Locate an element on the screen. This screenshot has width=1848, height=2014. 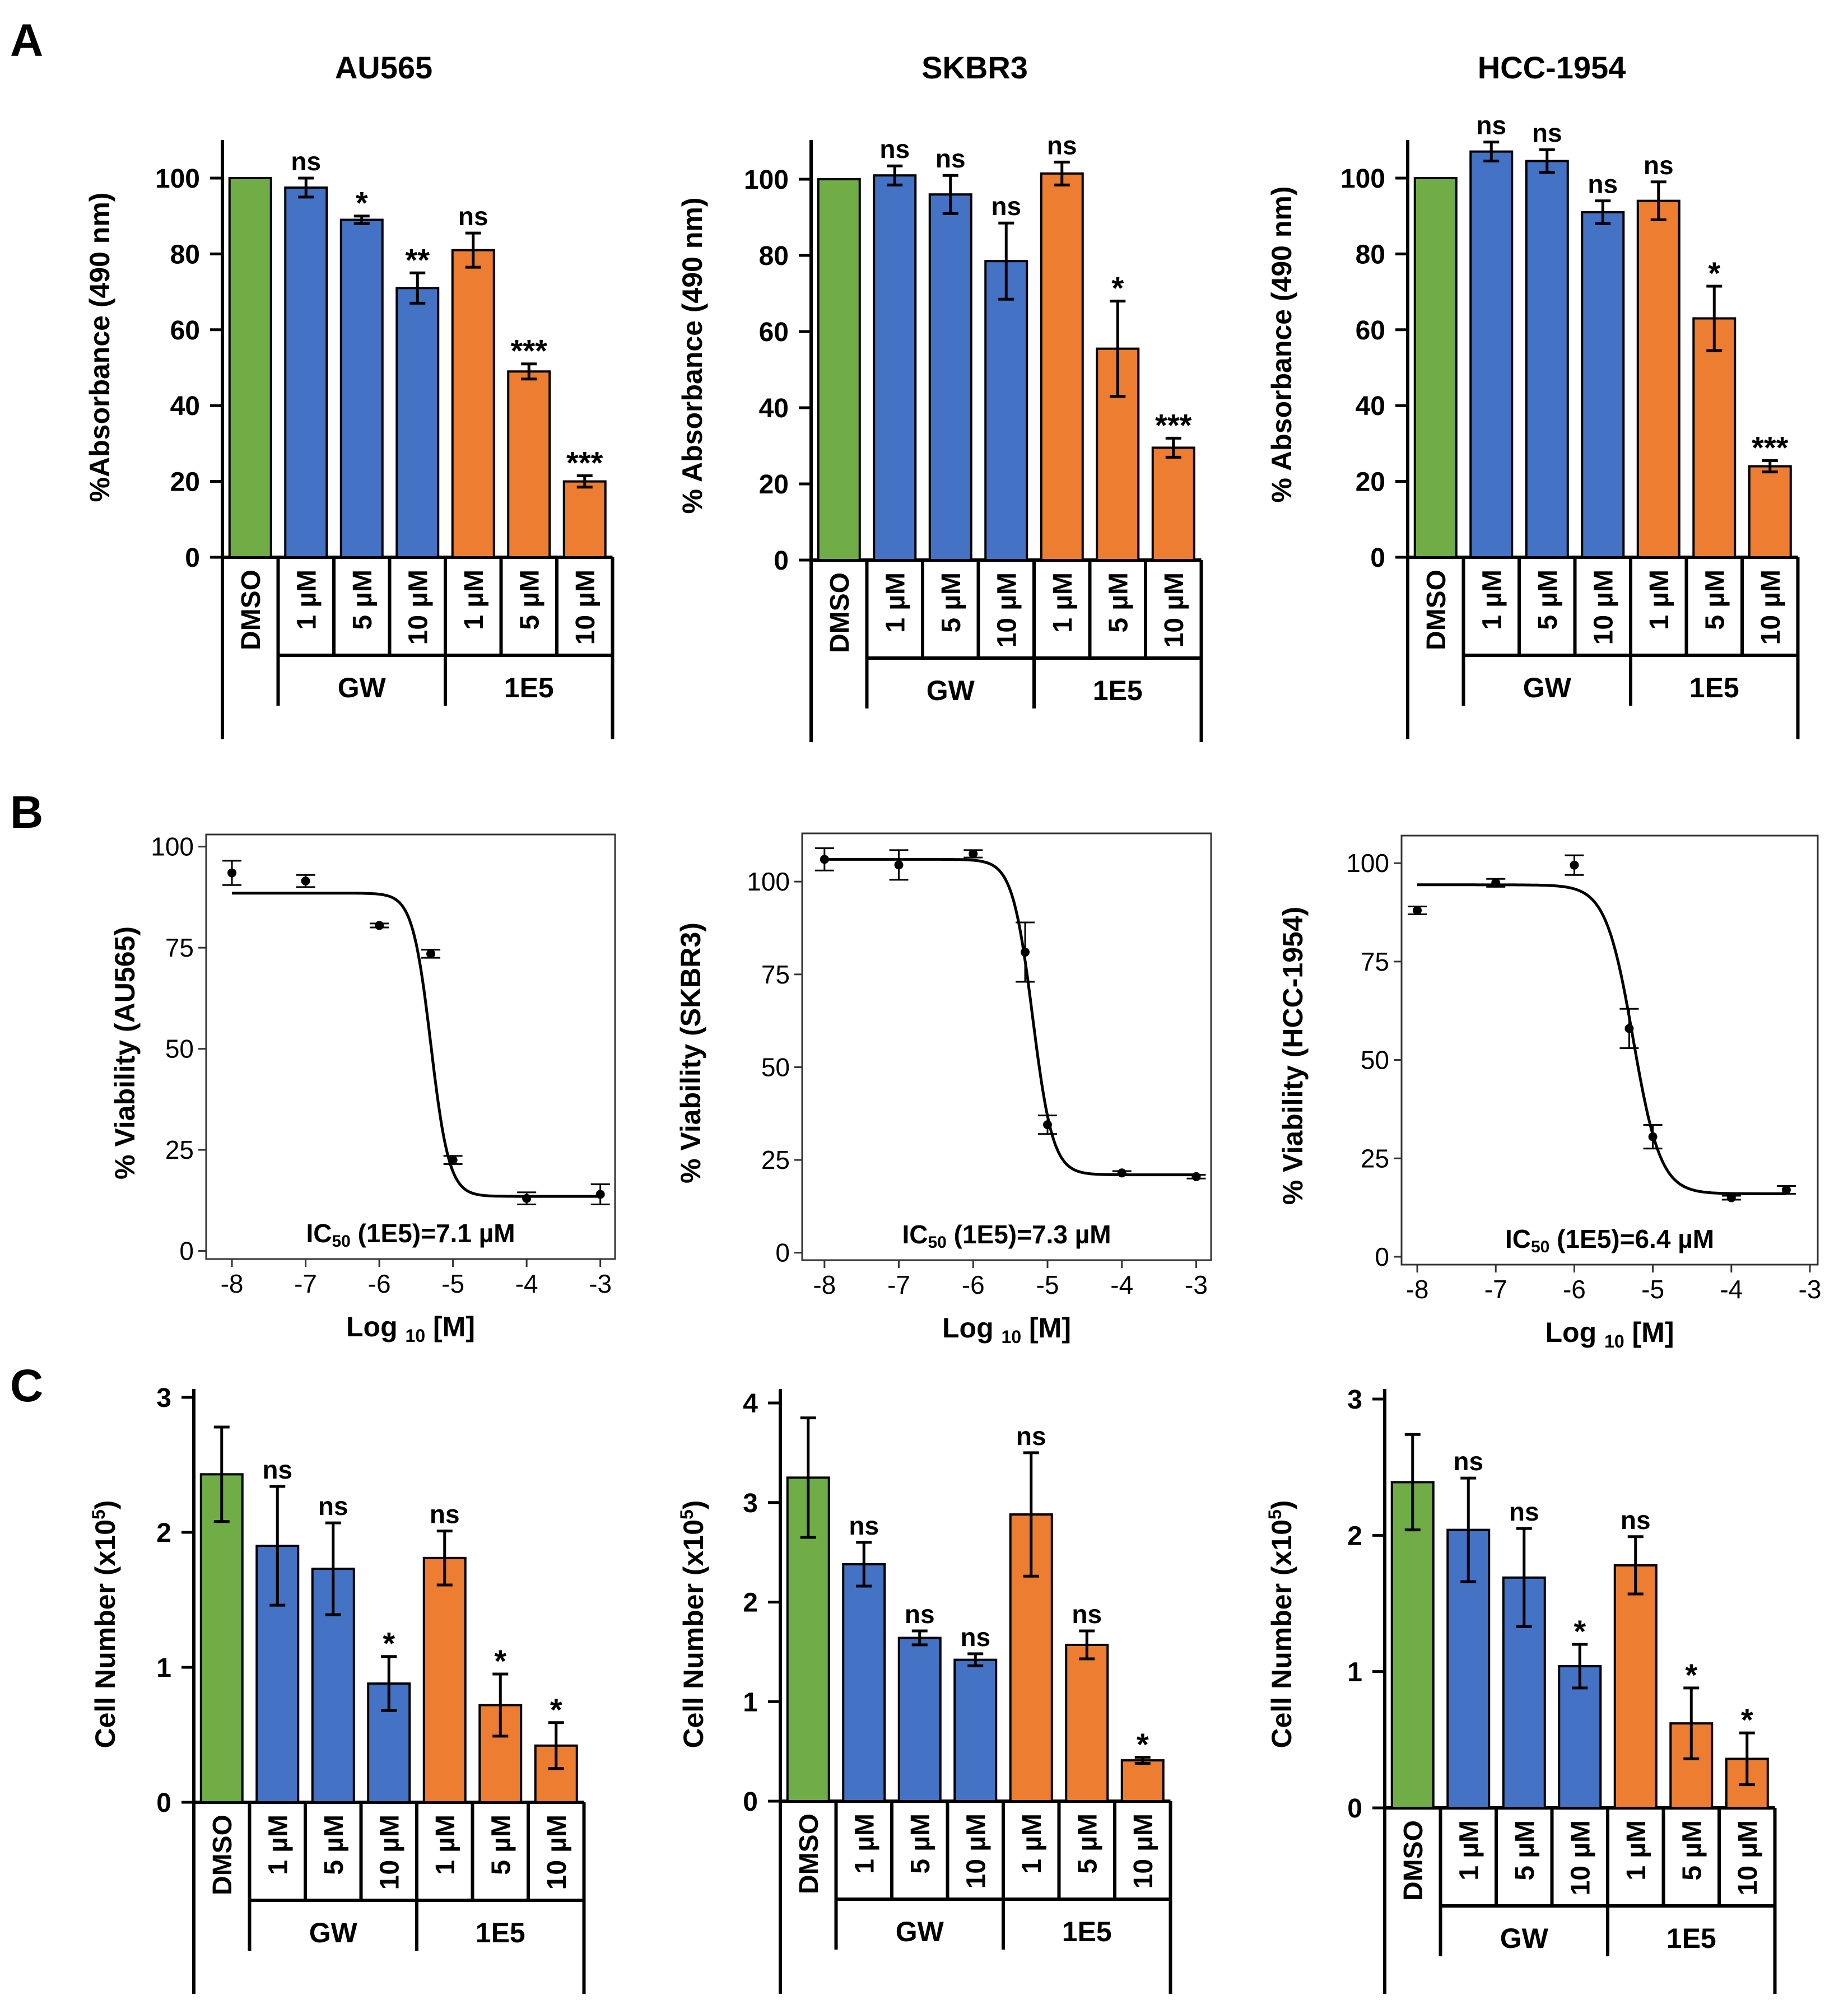
x-tick-label: -6 is located at coordinates (1575, 1289).